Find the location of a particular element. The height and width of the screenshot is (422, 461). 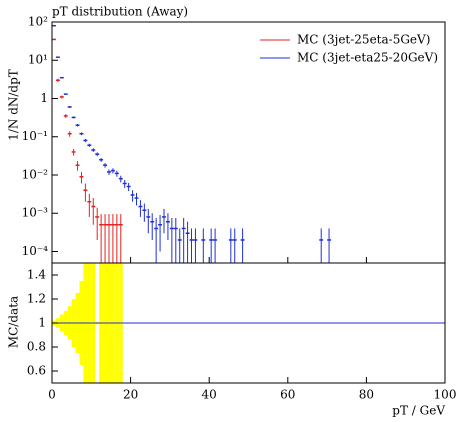

x-tick-label: 60 is located at coordinates (287, 395).